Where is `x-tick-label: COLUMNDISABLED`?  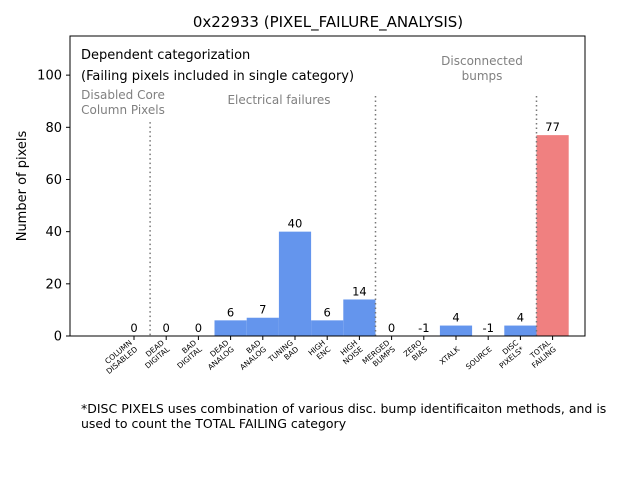 x-tick-label: COLUMNDISABLED is located at coordinates (119, 357).